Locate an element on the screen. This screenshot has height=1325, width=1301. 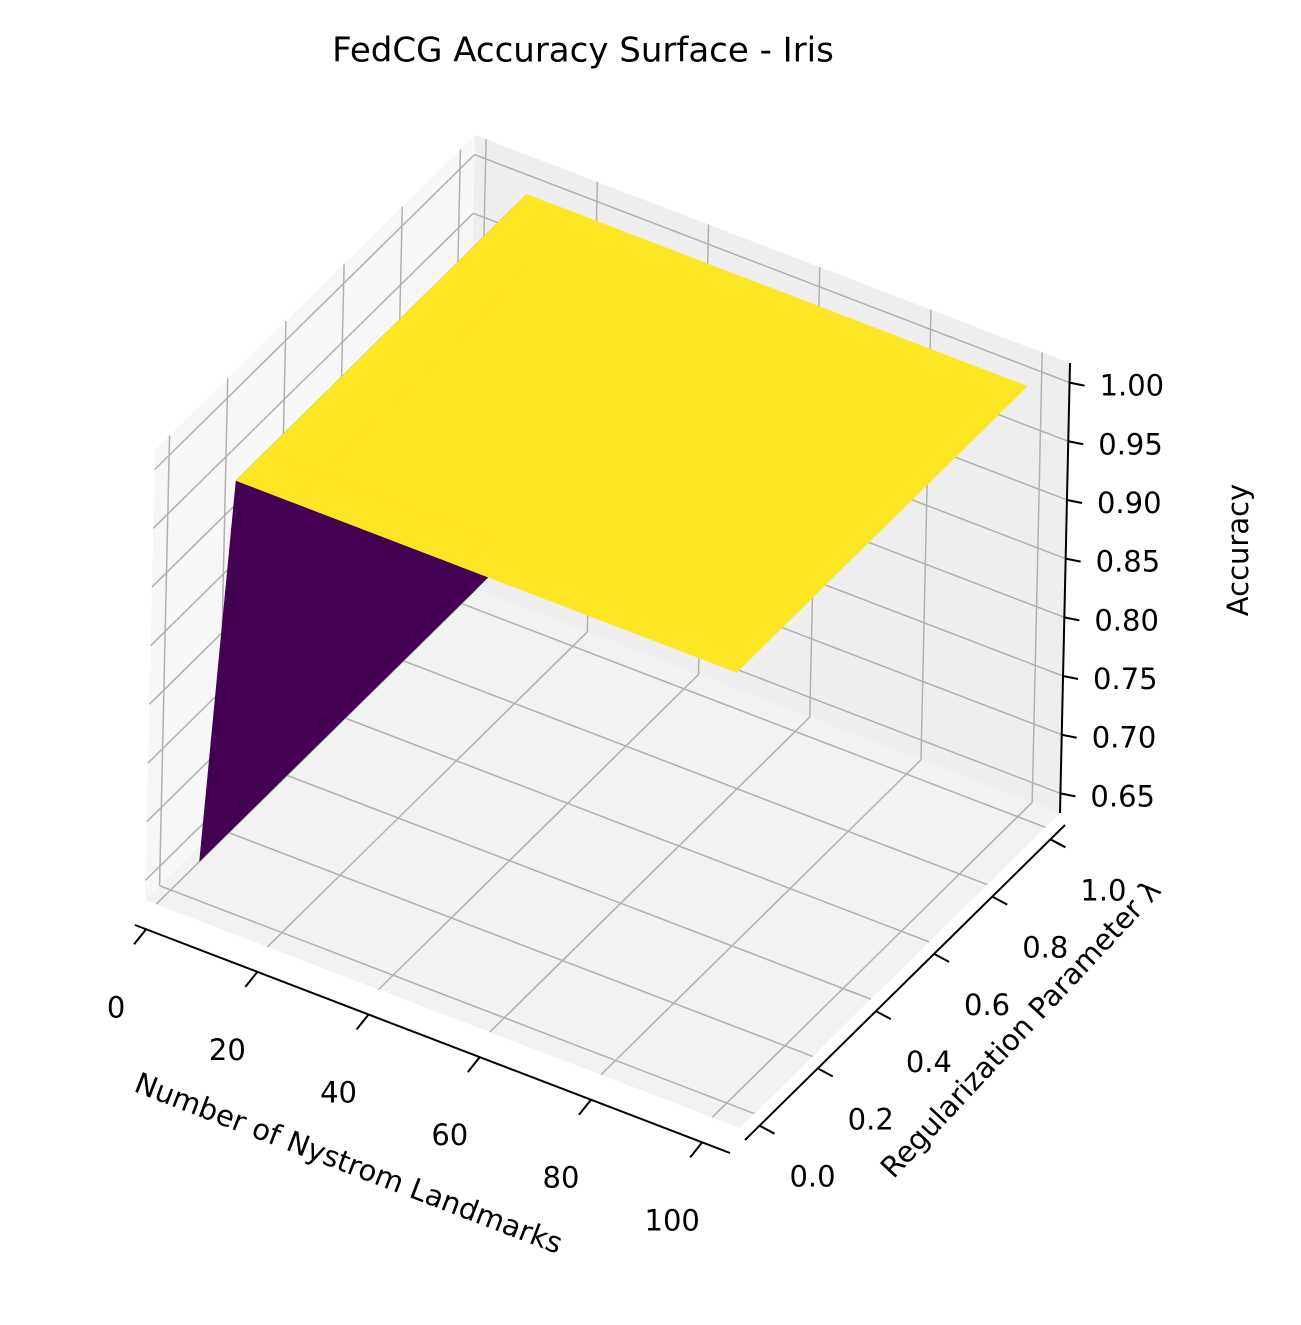
z-tick-label: 0.95 is located at coordinates (1130, 444).